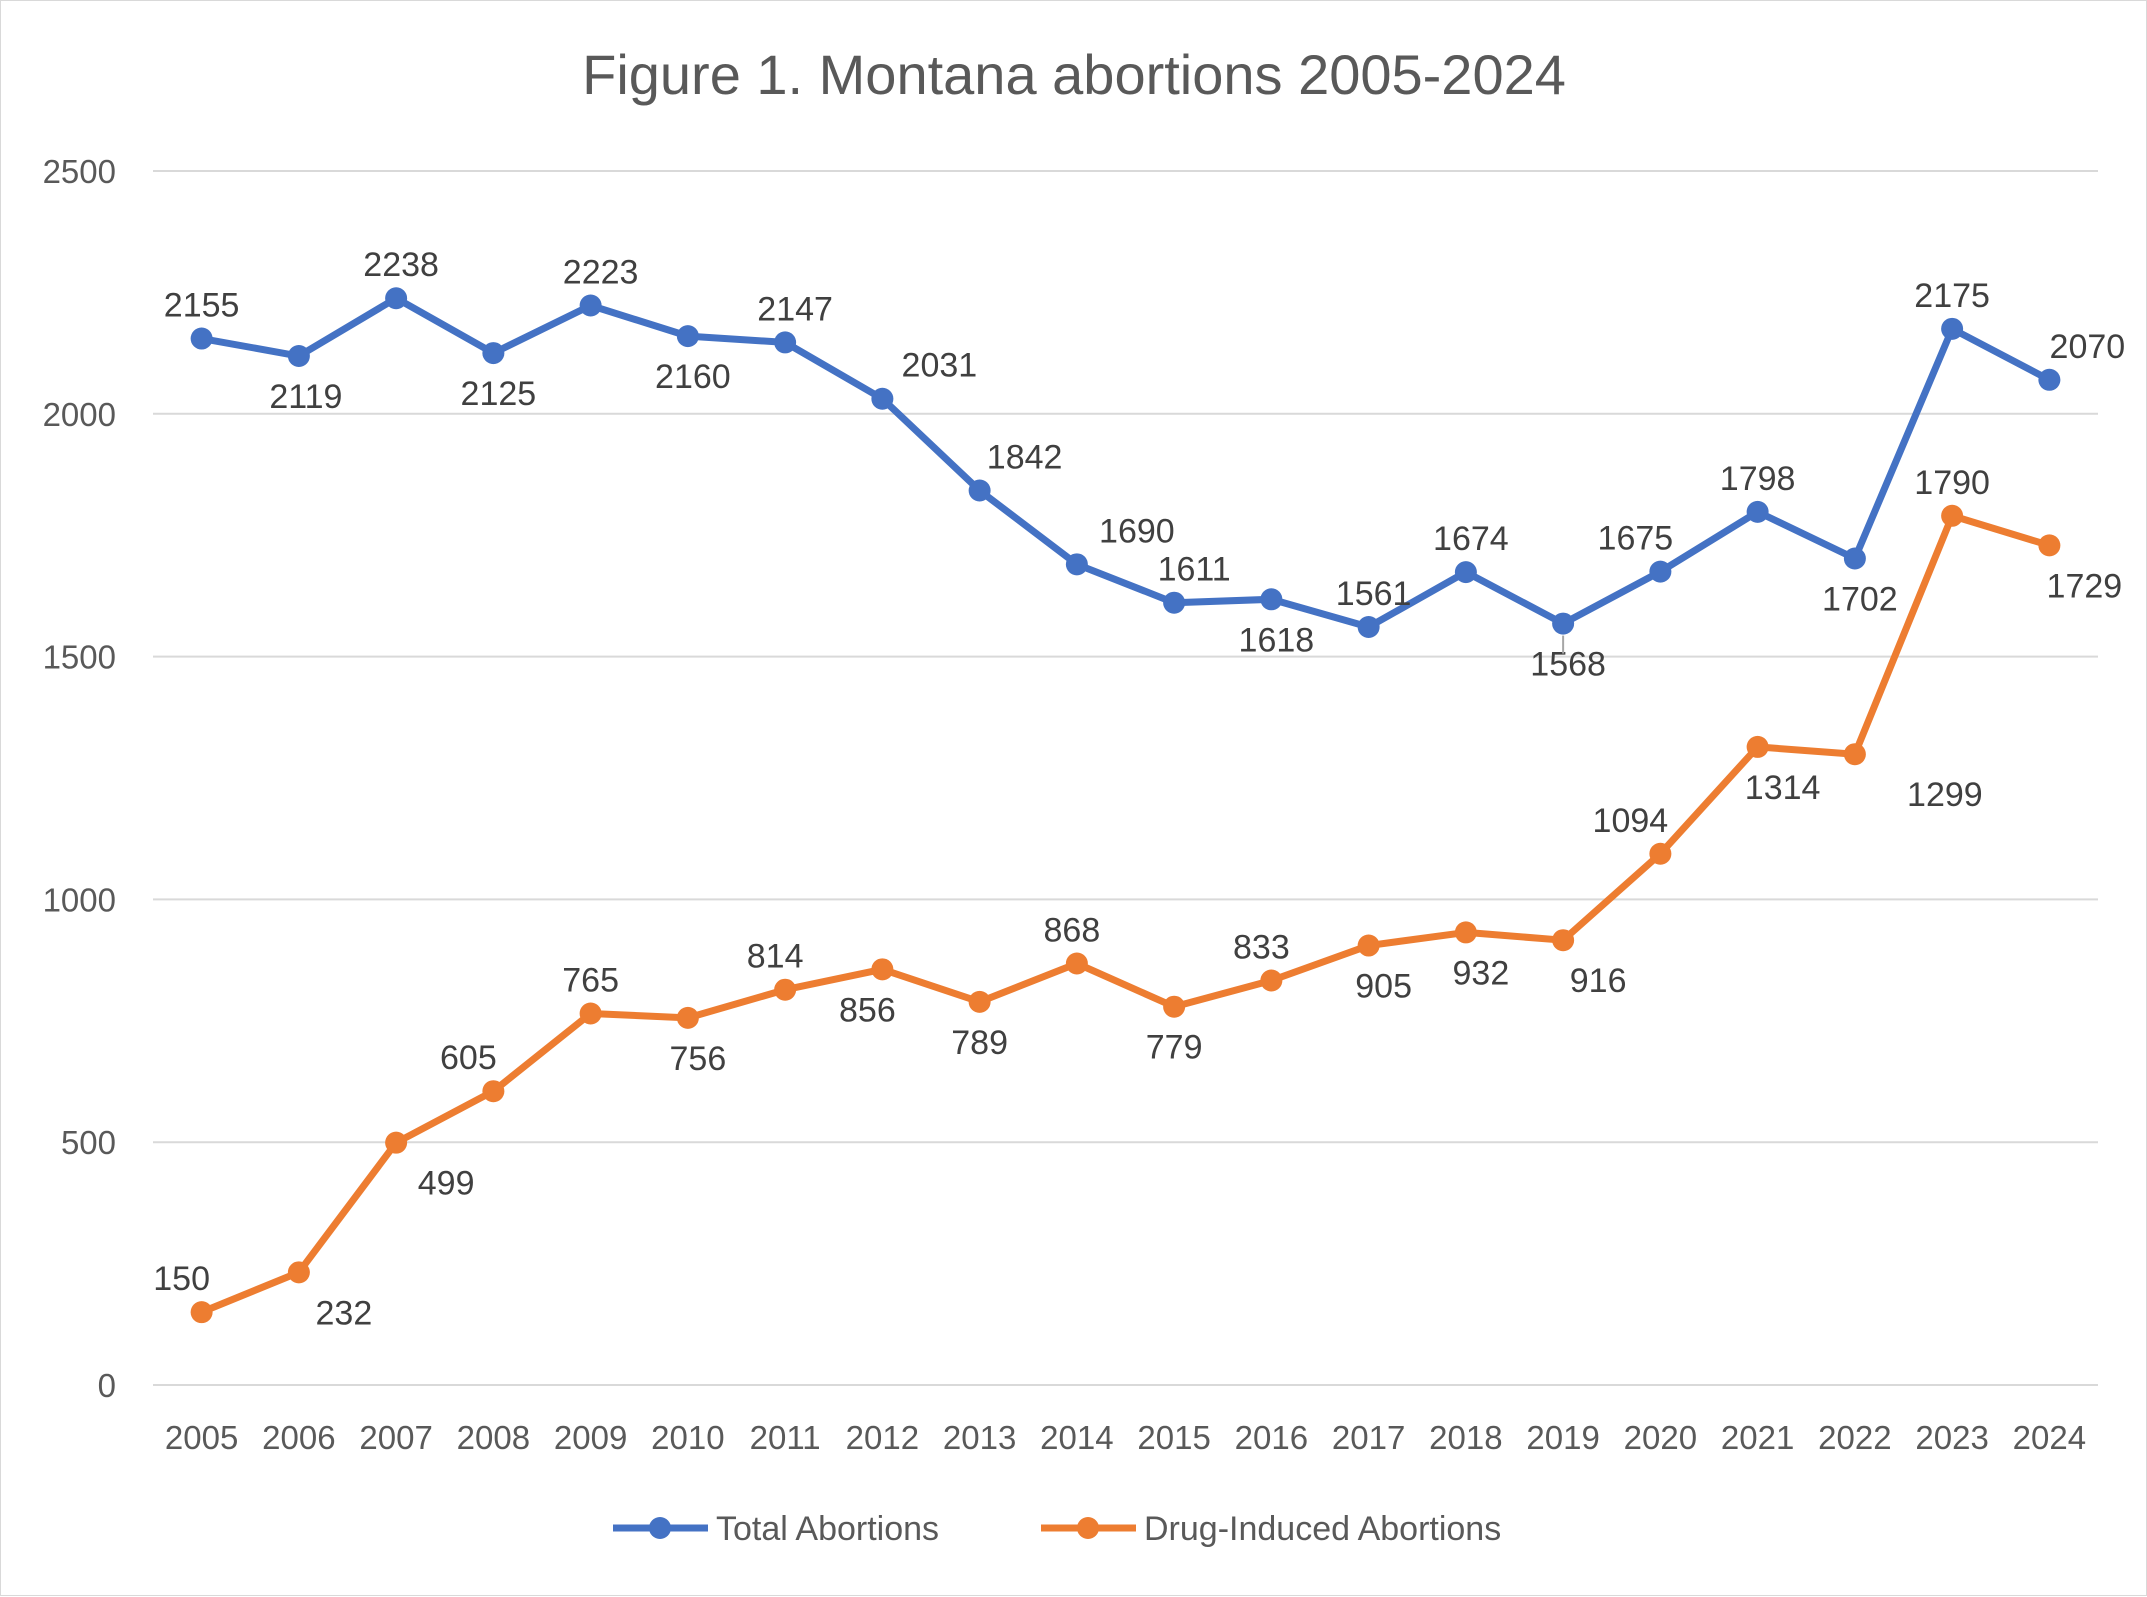 This screenshot has width=2147, height=1597. What do you see at coordinates (1174, 1048) in the screenshot?
I see `data-label: 779` at bounding box center [1174, 1048].